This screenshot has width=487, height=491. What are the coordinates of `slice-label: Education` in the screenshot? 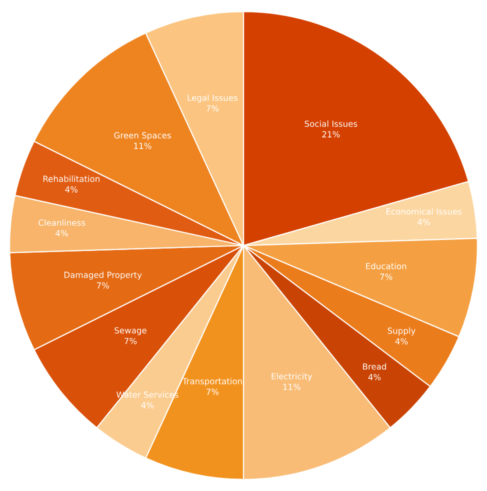 It's located at (386, 266).